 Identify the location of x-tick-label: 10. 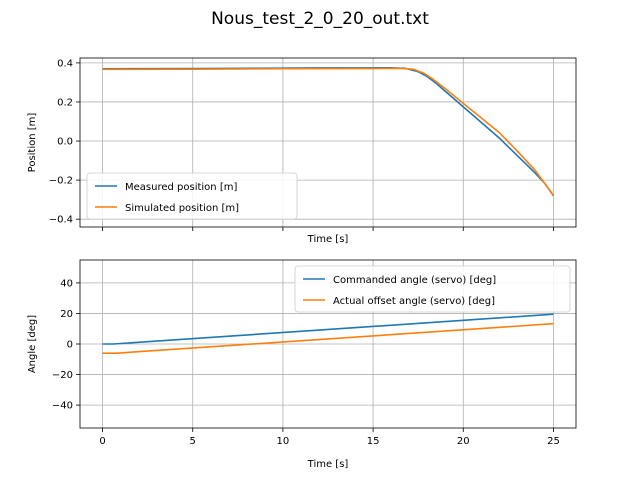
(283, 441).